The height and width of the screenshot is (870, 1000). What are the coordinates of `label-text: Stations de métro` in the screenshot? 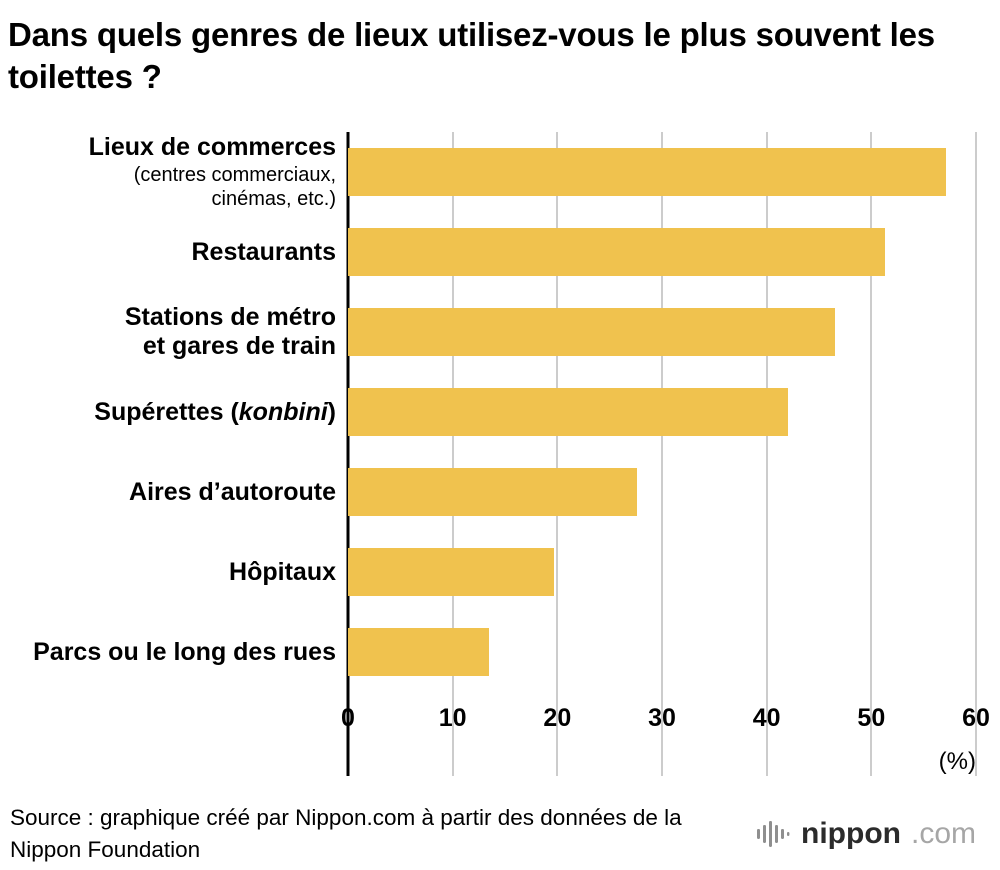 It's located at (230, 316).